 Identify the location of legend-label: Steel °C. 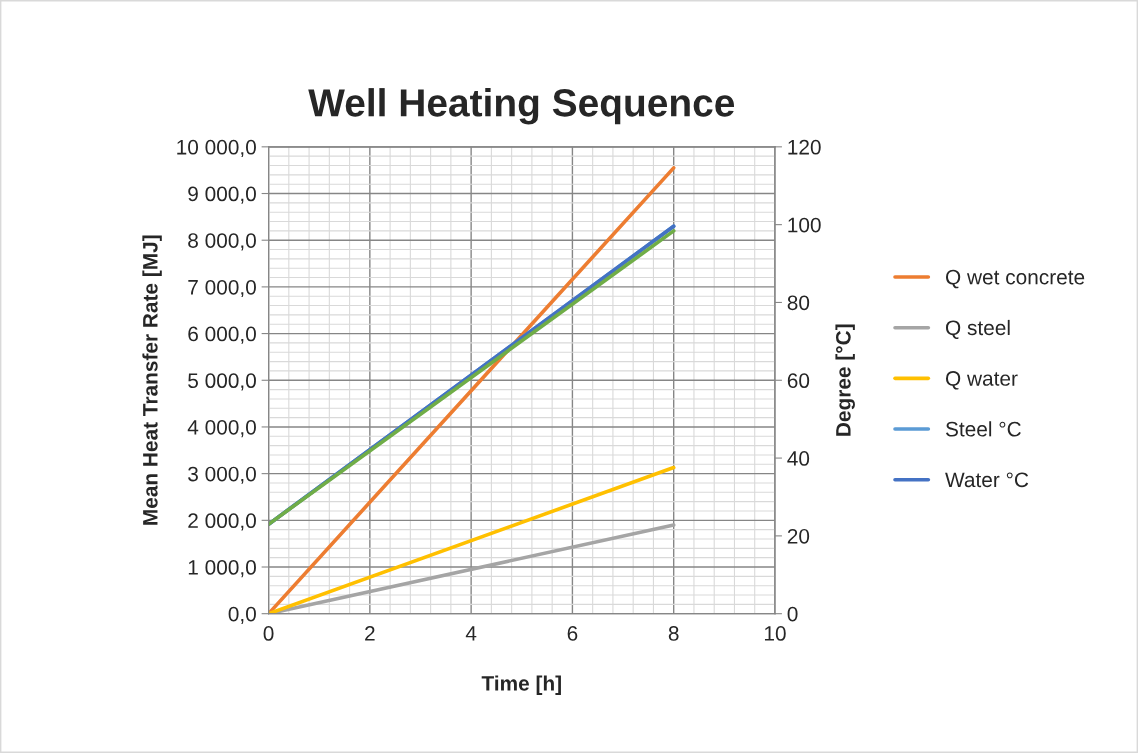
(983, 429).